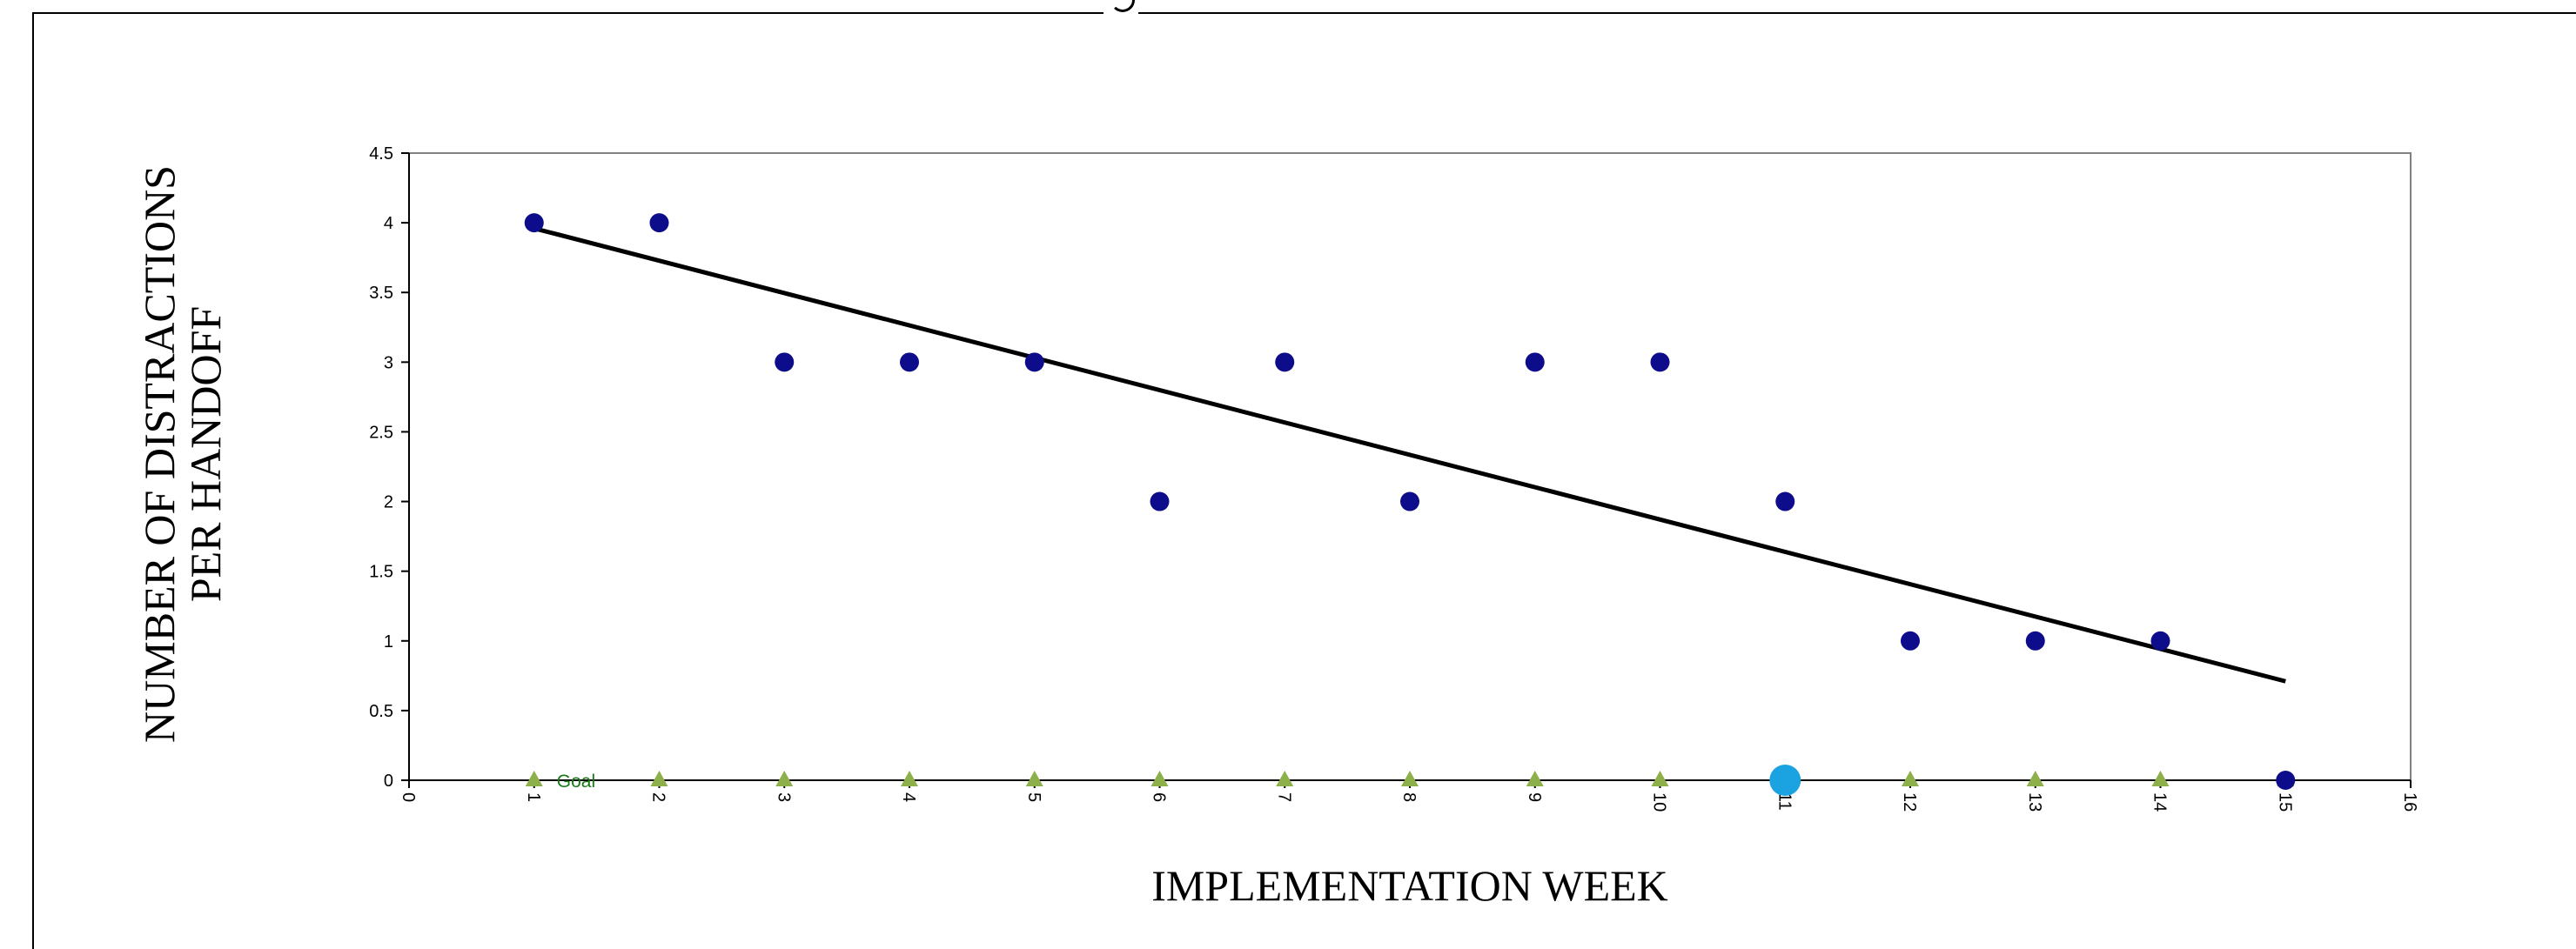 Image resolution: width=2576 pixels, height=949 pixels. Describe the element at coordinates (909, 797) in the screenshot. I see `x-tick-label-4: 4` at that location.